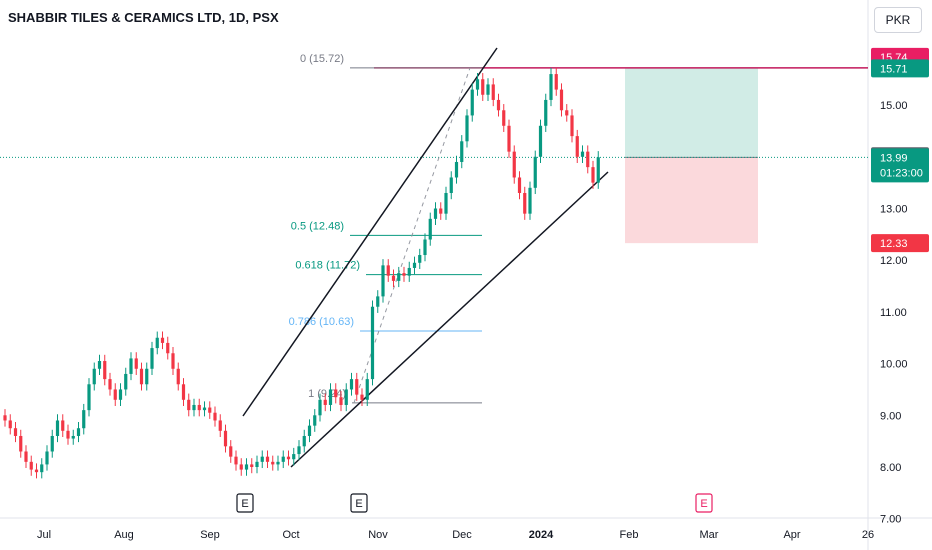  I want to click on y-tick-label: 9.00, so click(890, 416).